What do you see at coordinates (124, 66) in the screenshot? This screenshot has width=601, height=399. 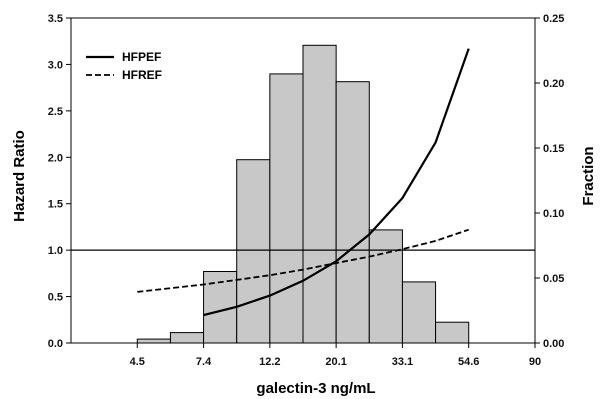 I see `legend: HFPEF HFREF` at bounding box center [124, 66].